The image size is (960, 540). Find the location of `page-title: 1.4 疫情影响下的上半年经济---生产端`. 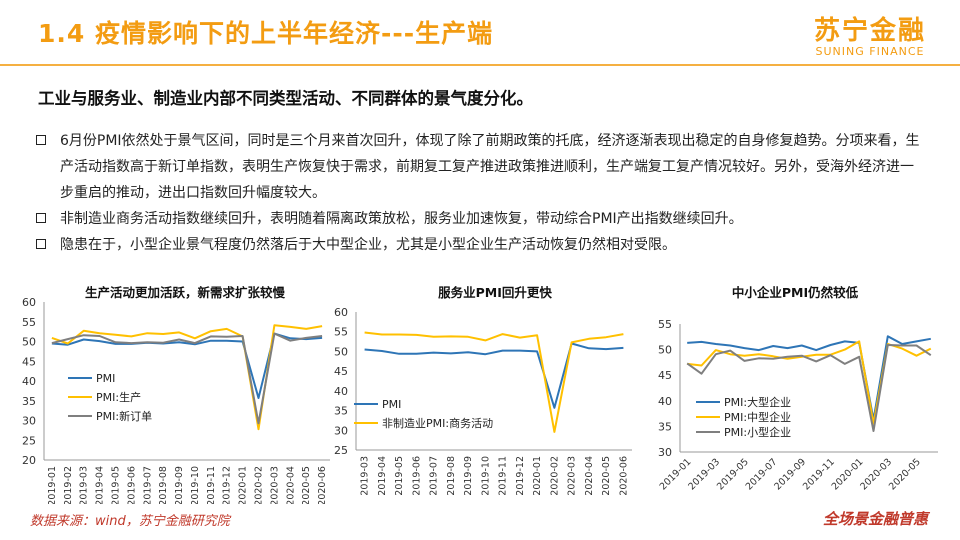

page-title: 1.4 疫情影响下的上半年经济---生产端 is located at coordinates (266, 33).